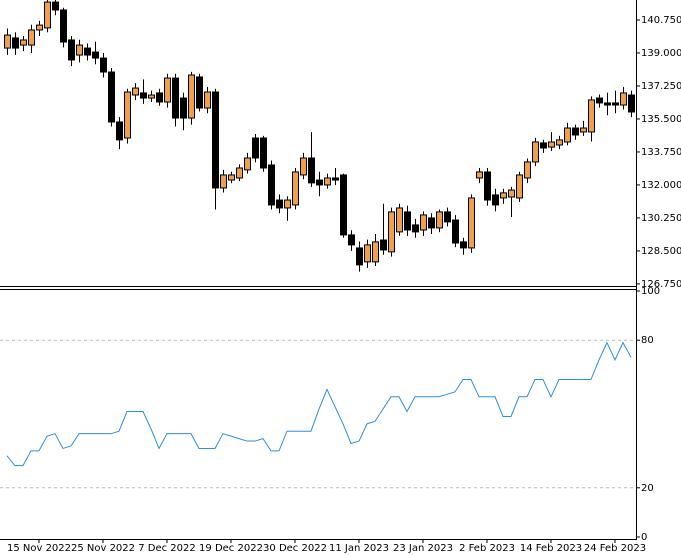 This screenshot has width=681, height=555. What do you see at coordinates (661, 53) in the screenshot?
I see `y-tick-label: 139.000` at bounding box center [661, 53].